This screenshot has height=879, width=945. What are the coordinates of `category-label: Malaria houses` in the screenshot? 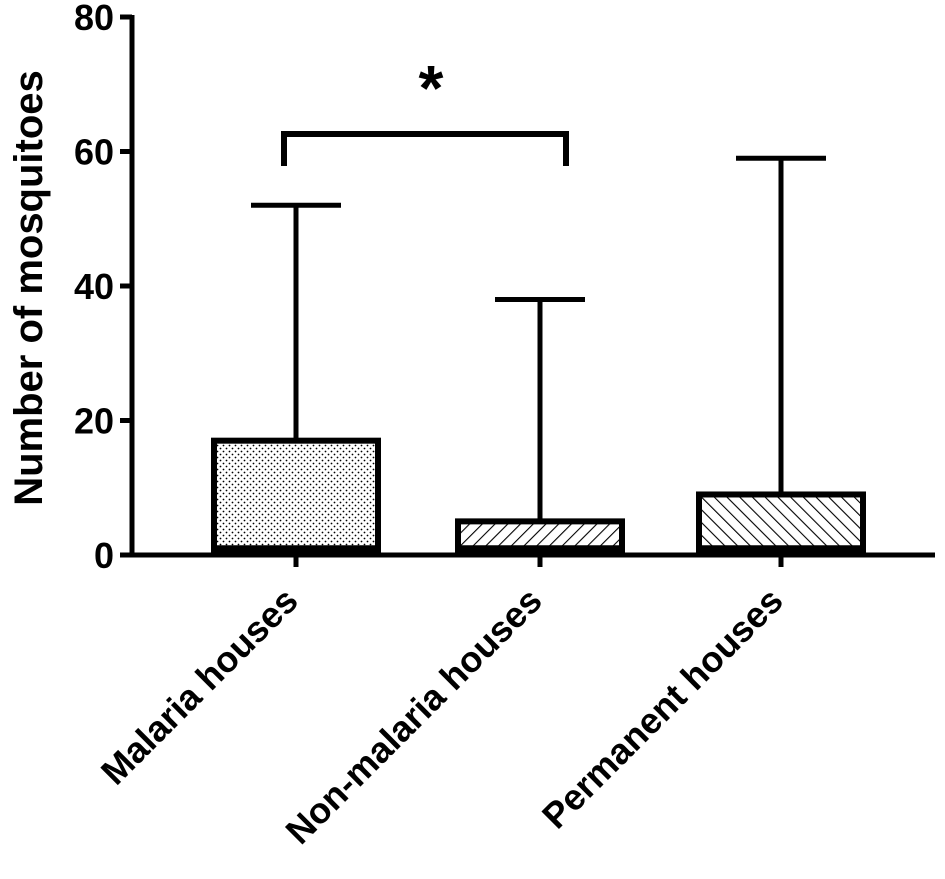 It's located at (199, 686).